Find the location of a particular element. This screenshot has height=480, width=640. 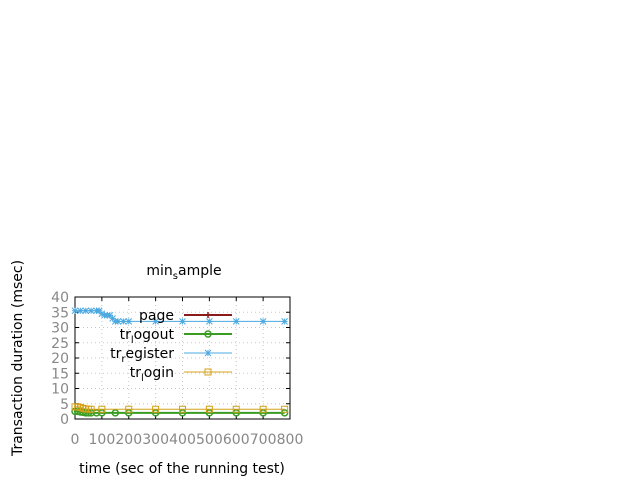

legend-label: page is located at coordinates (156, 316).